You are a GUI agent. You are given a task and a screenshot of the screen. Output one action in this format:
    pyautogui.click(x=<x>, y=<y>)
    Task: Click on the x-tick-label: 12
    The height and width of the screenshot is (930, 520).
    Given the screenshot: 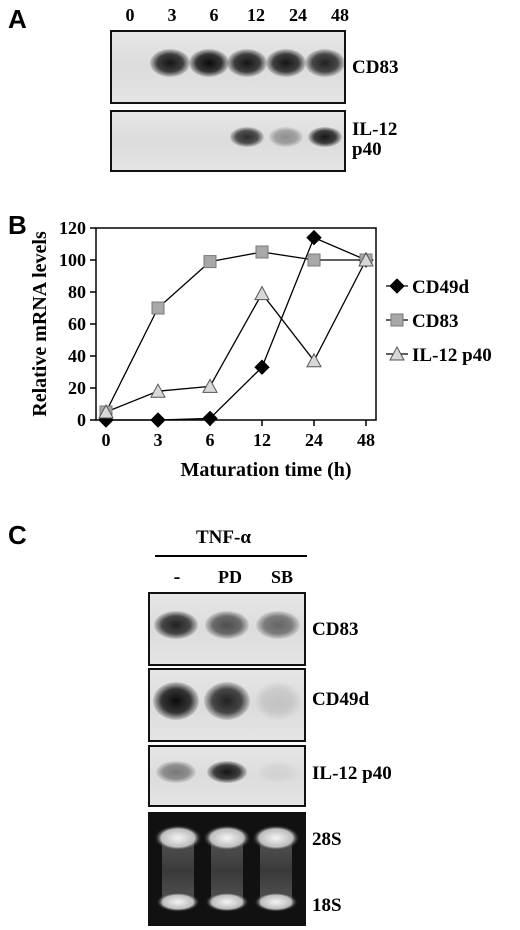 What is the action you would take?
    pyautogui.click(x=262, y=440)
    